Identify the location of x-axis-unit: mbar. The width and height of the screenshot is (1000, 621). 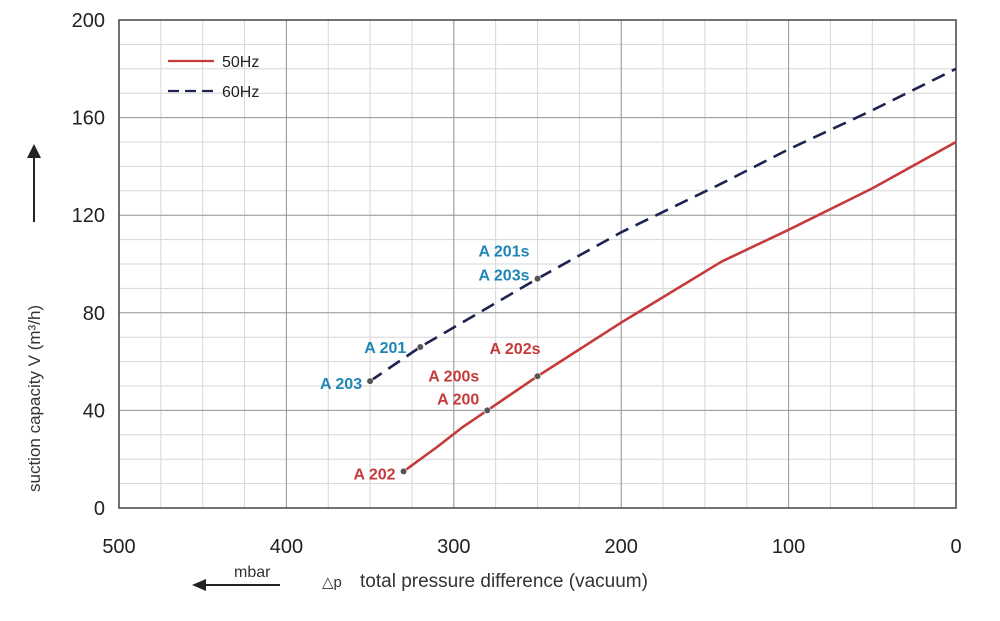
(252, 572).